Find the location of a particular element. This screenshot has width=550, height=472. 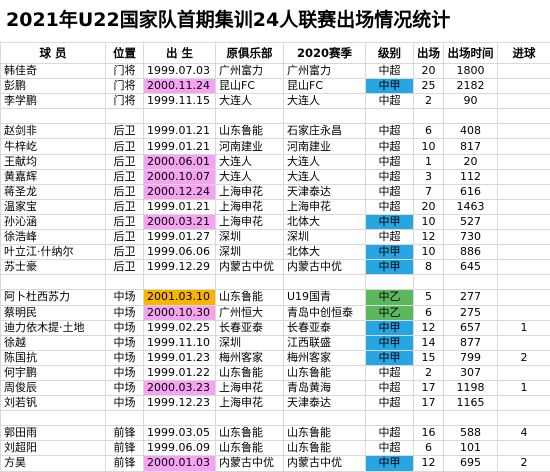

player-name: 牛梓屹 is located at coordinates (53, 146).